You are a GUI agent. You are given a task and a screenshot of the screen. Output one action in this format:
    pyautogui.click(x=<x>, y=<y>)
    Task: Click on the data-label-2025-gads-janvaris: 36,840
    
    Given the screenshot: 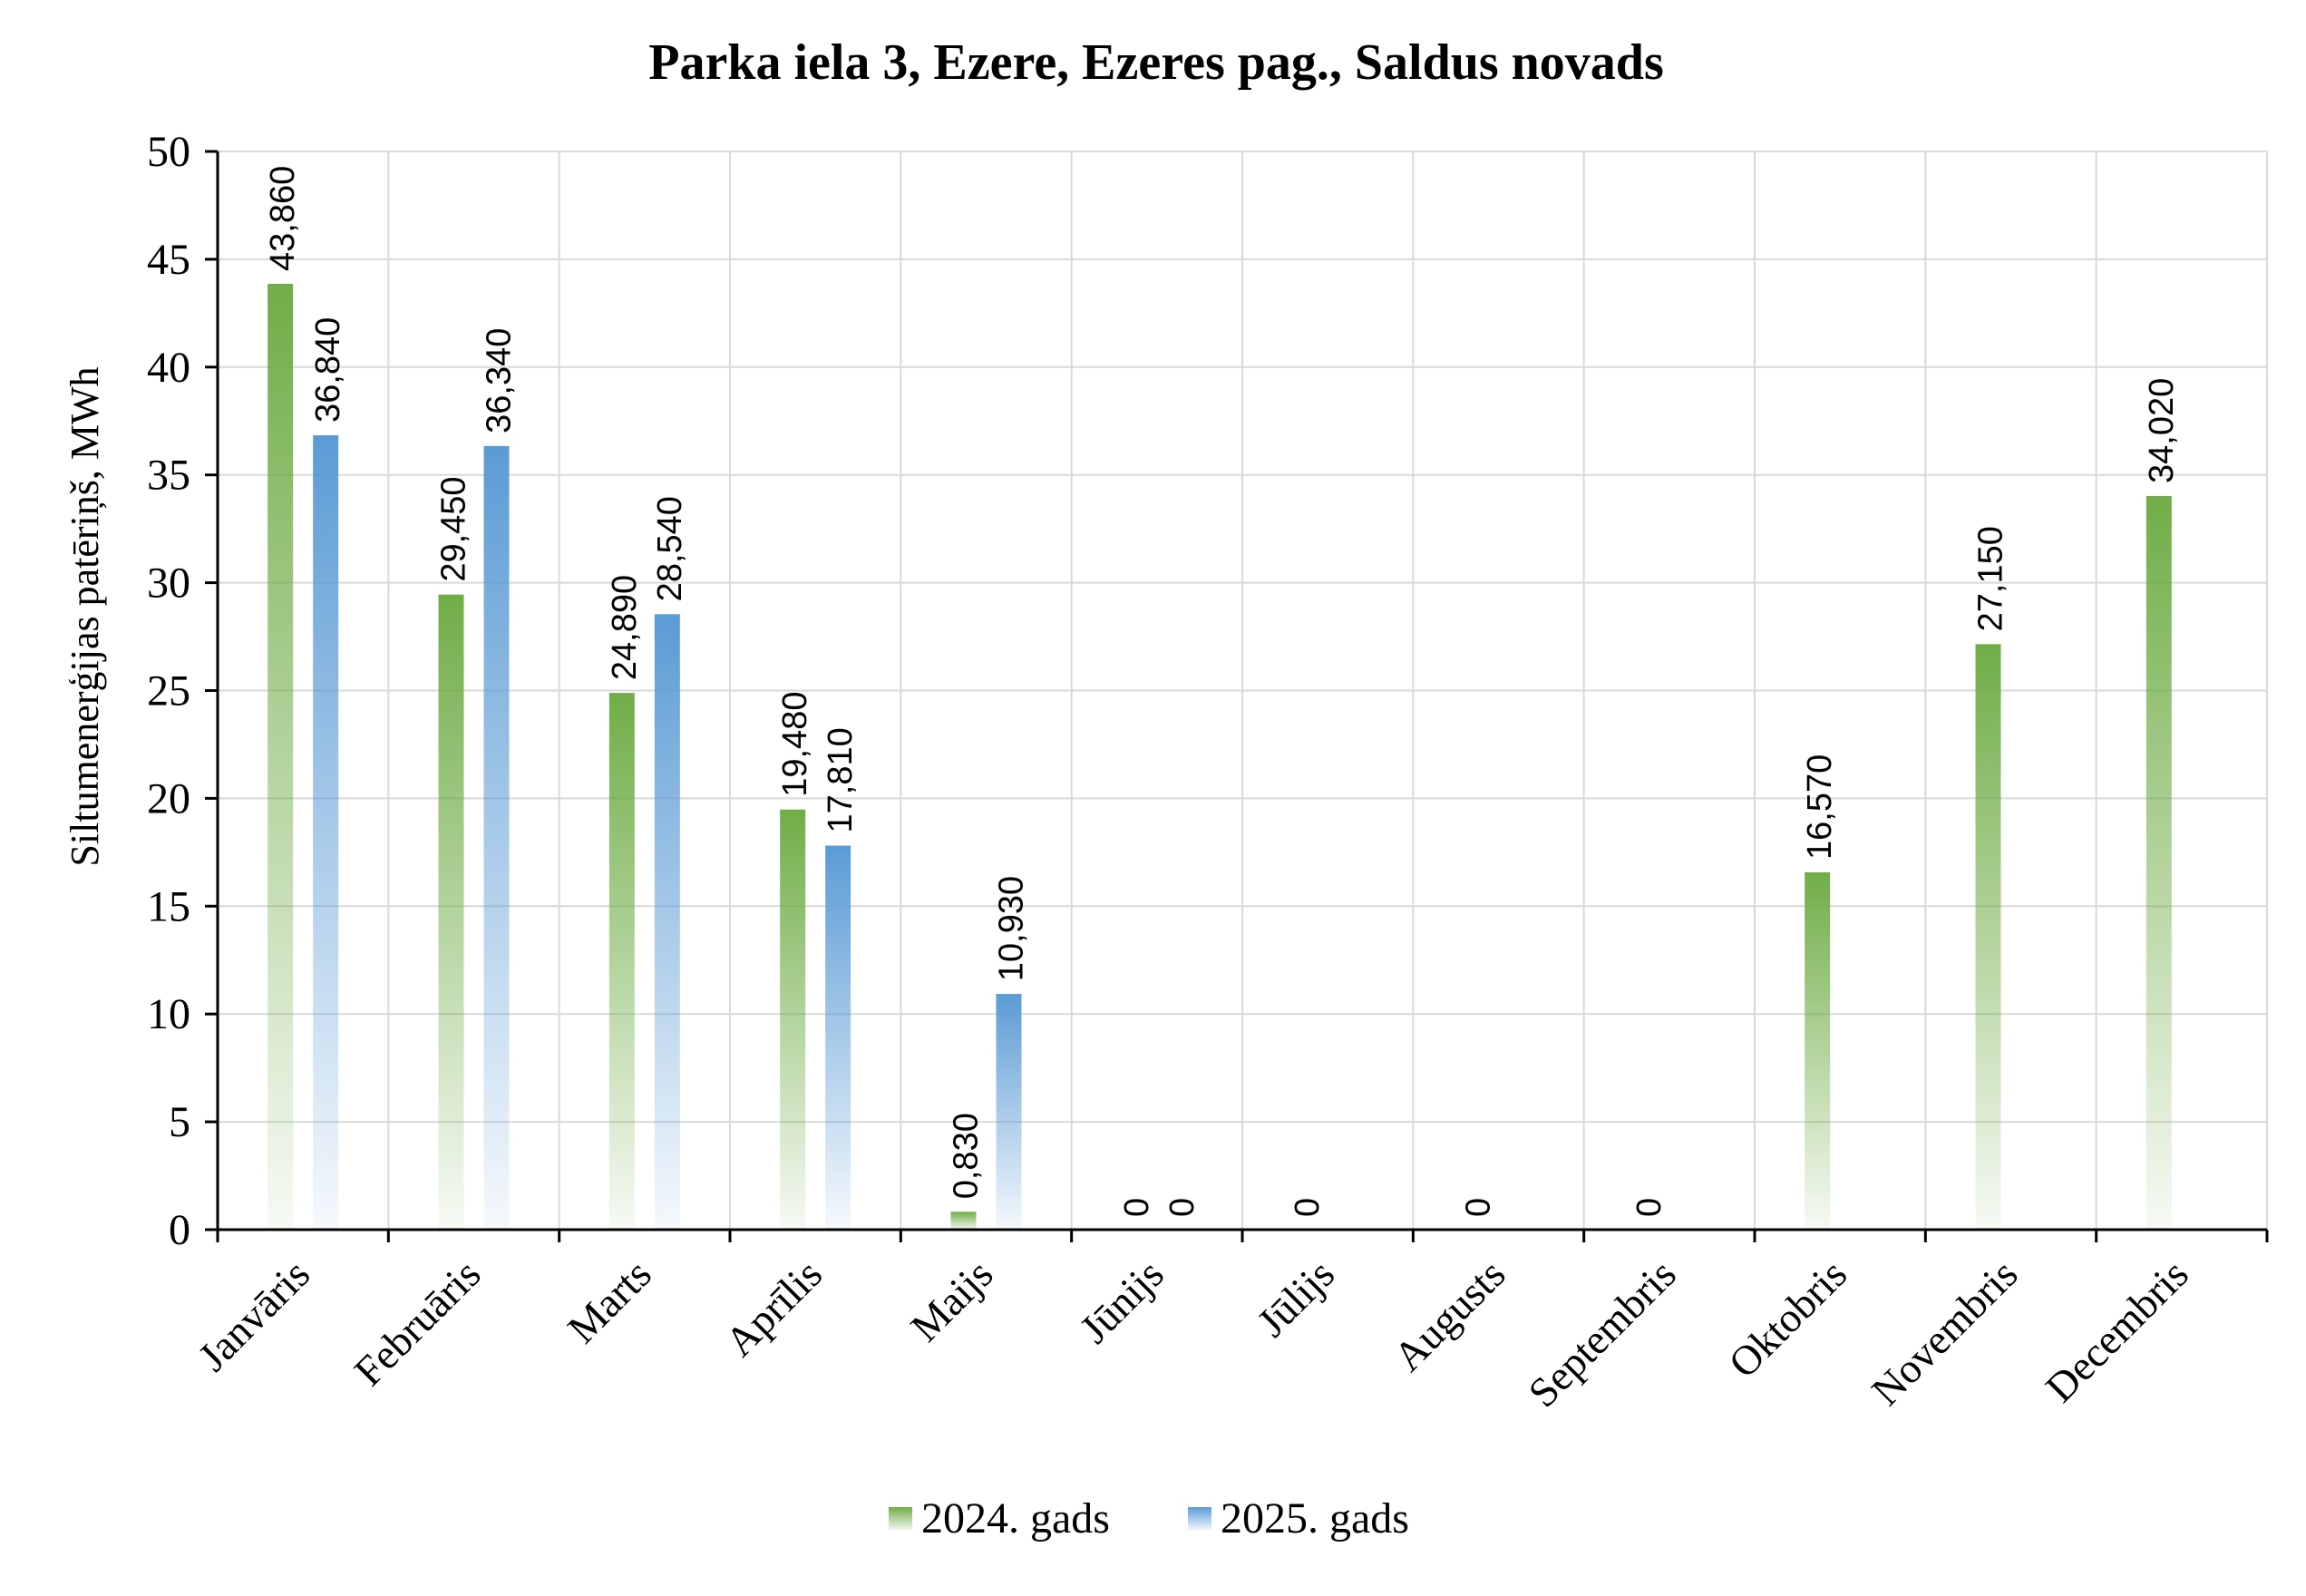 What is the action you would take?
    pyautogui.click(x=328, y=370)
    